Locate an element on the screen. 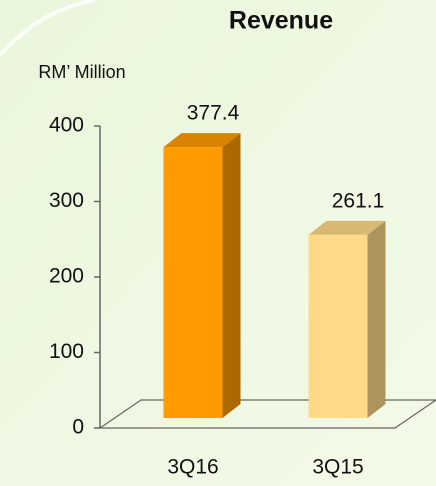  y-tick-label: 0 is located at coordinates (78, 427).